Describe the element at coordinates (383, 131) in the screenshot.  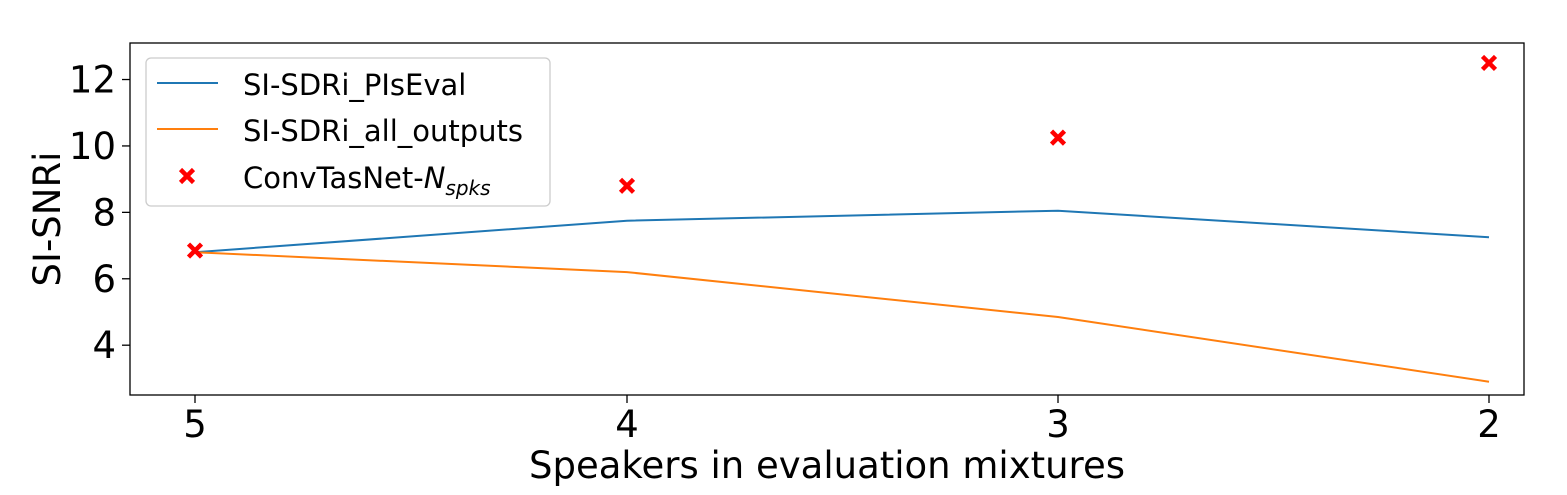
I see `legend-label: SI-SDRi_all_outputs` at that location.